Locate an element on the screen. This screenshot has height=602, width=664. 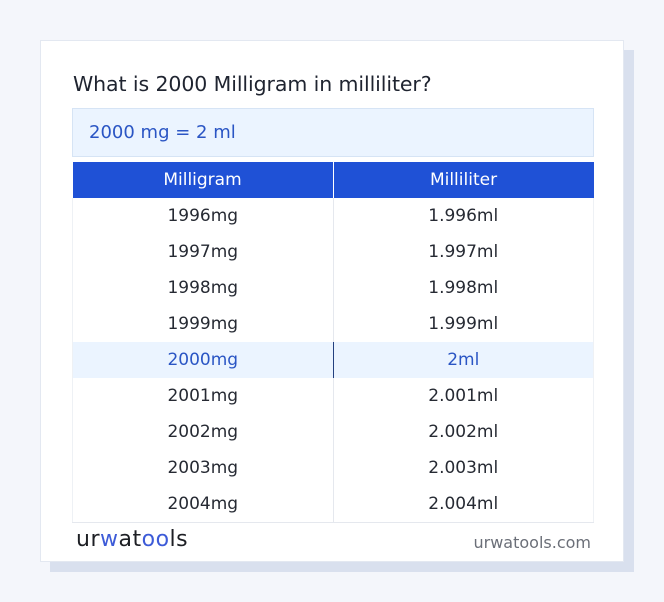
result-box: 2000 mg = 2 ml is located at coordinates (333, 132).